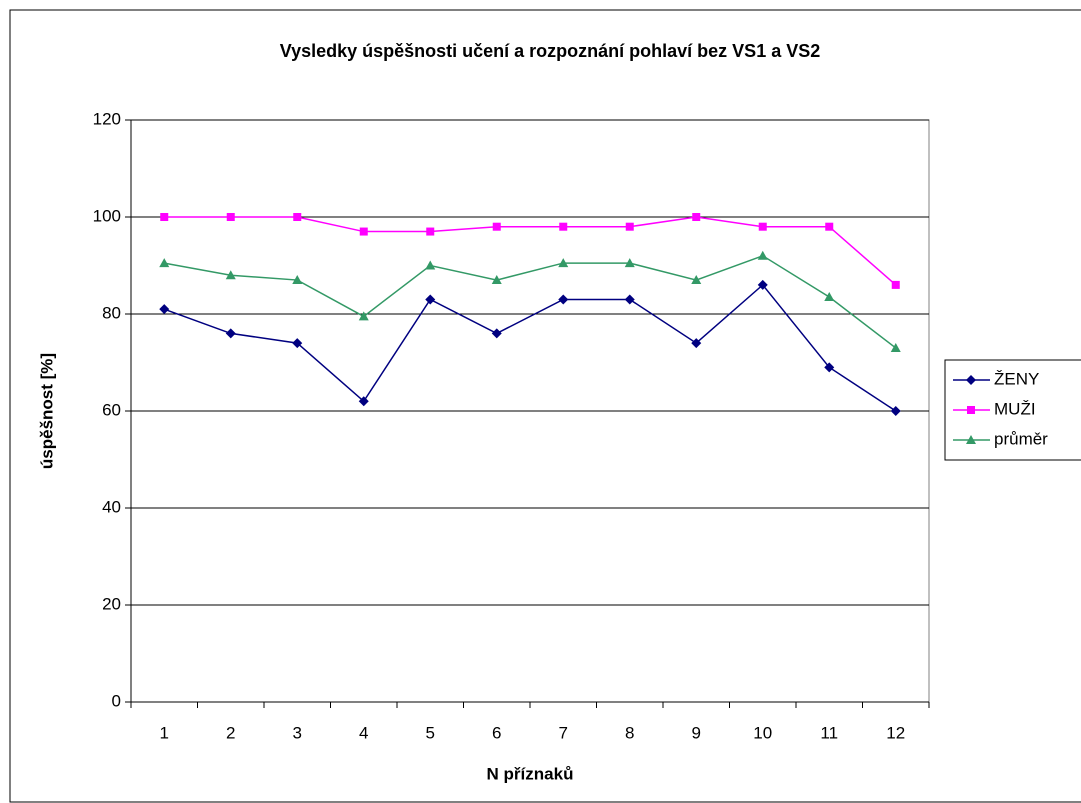 The height and width of the screenshot is (803, 1081). I want to click on legend-label: MUŽI, so click(1015, 408).